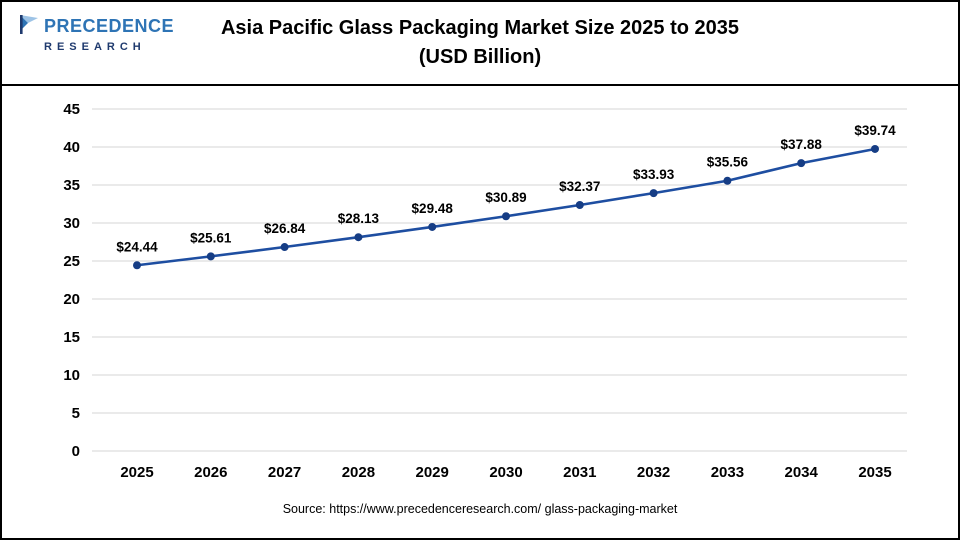 The image size is (960, 540). I want to click on y-tick-label: 15, so click(71, 337).